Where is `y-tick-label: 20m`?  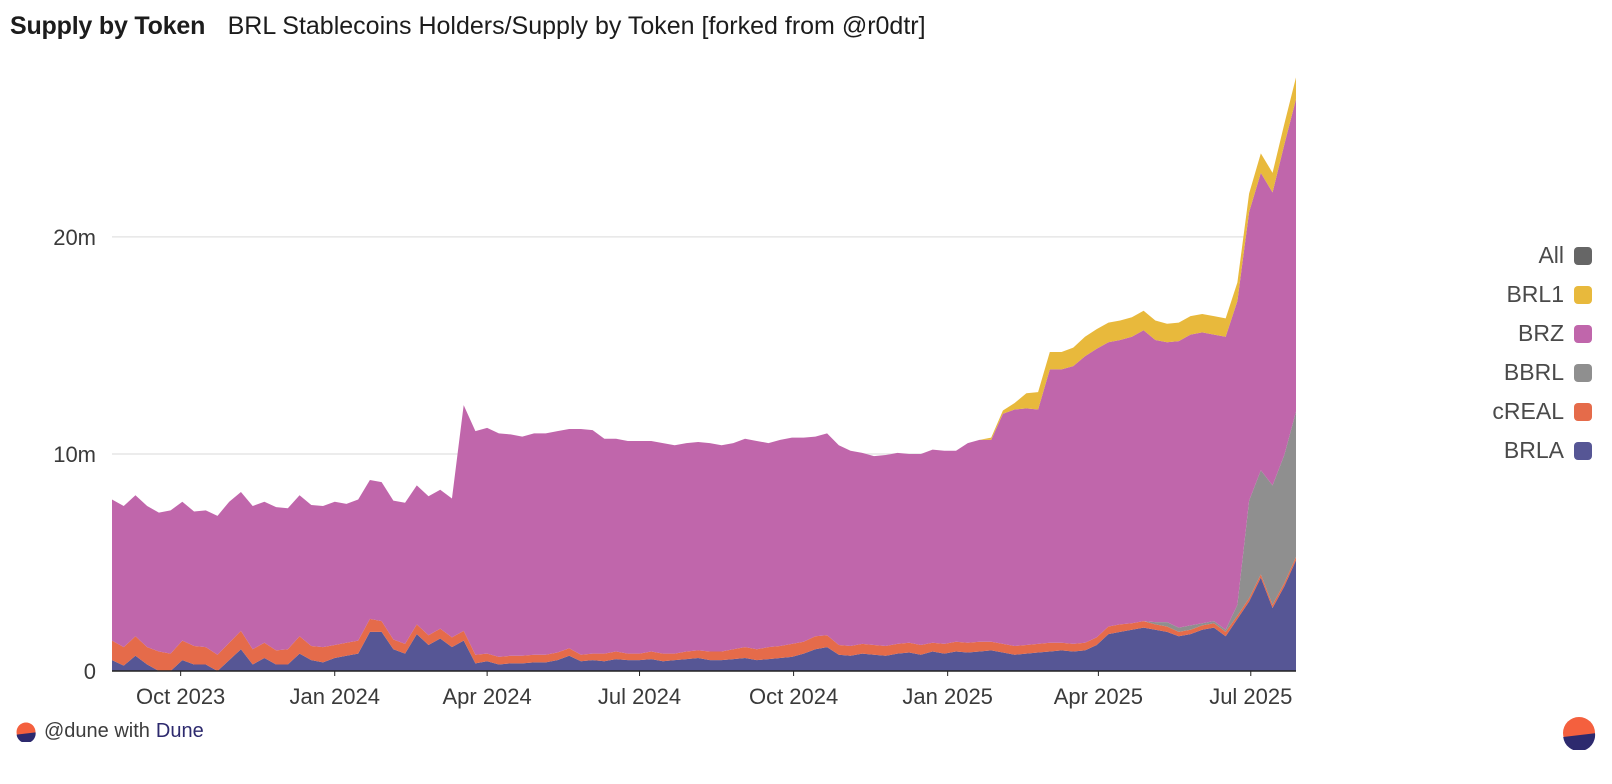
y-tick-label: 20m is located at coordinates (74, 237).